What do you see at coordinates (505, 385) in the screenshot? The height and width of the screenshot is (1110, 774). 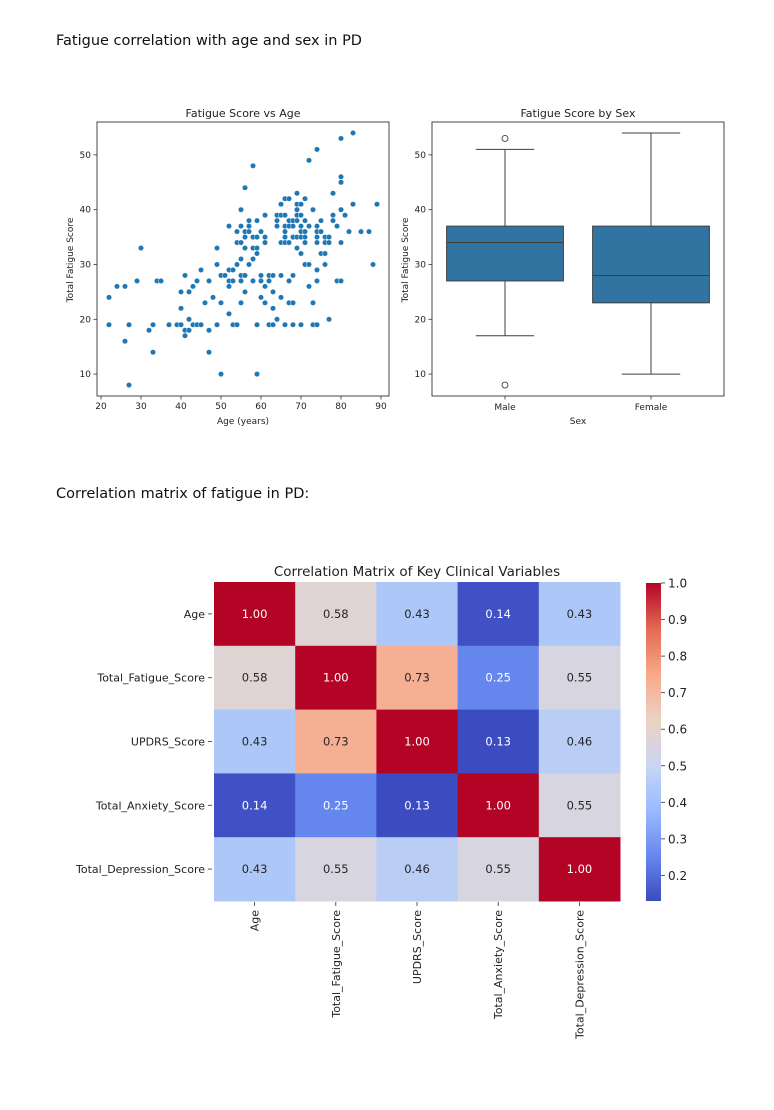 I see `box-male-outlier` at bounding box center [505, 385].